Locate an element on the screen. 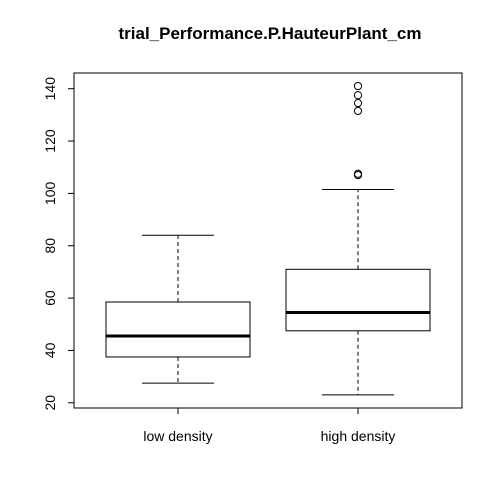 The height and width of the screenshot is (500, 500). chart-title: trial_Performance.P.HauteurPlant_cm is located at coordinates (270, 33).